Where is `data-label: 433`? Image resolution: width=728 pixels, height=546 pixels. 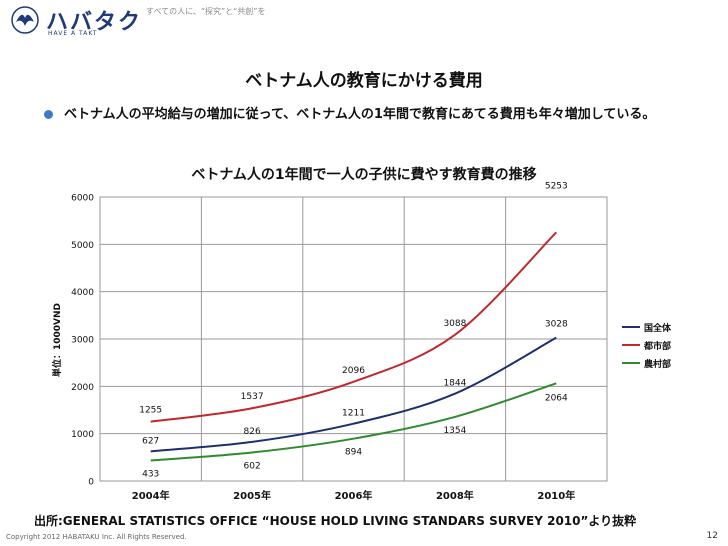
data-label: 433 is located at coordinates (150, 475).